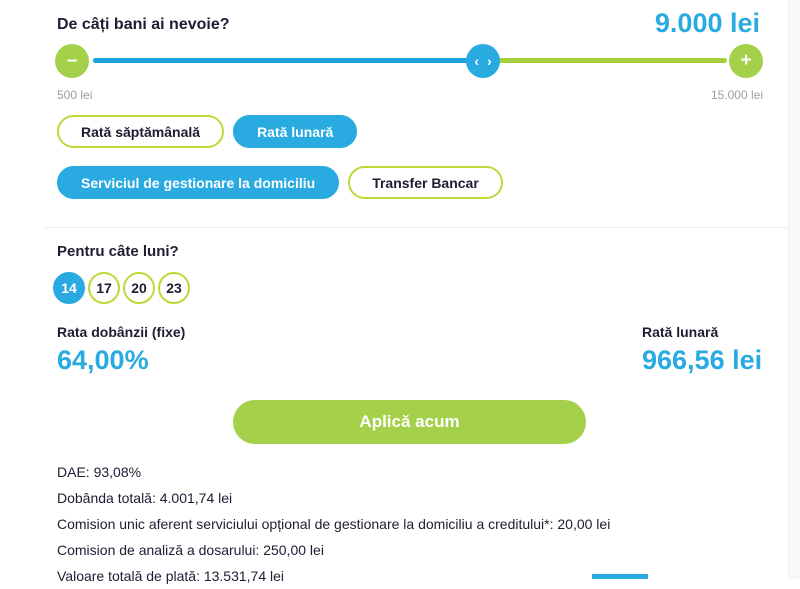  I want to click on months-question: Pentru câte luni?, so click(118, 251).